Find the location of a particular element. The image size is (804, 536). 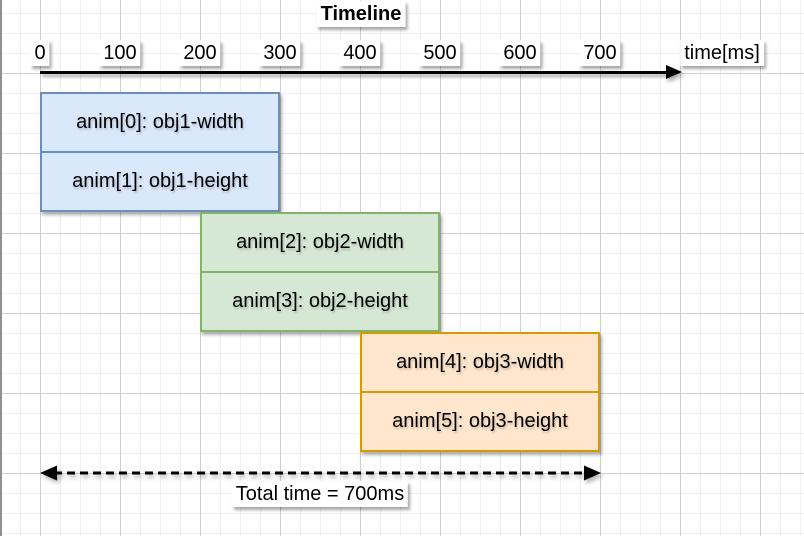

anim-bar: anim[5]: obj3-height is located at coordinates (480, 421).